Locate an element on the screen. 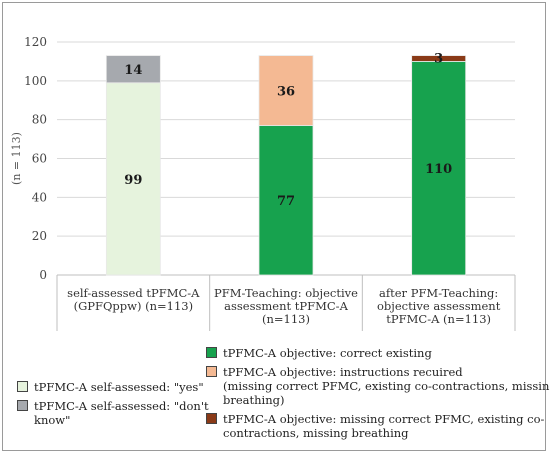 This screenshot has height=455, width=550. y-tick-label: 0 is located at coordinates (43, 275).